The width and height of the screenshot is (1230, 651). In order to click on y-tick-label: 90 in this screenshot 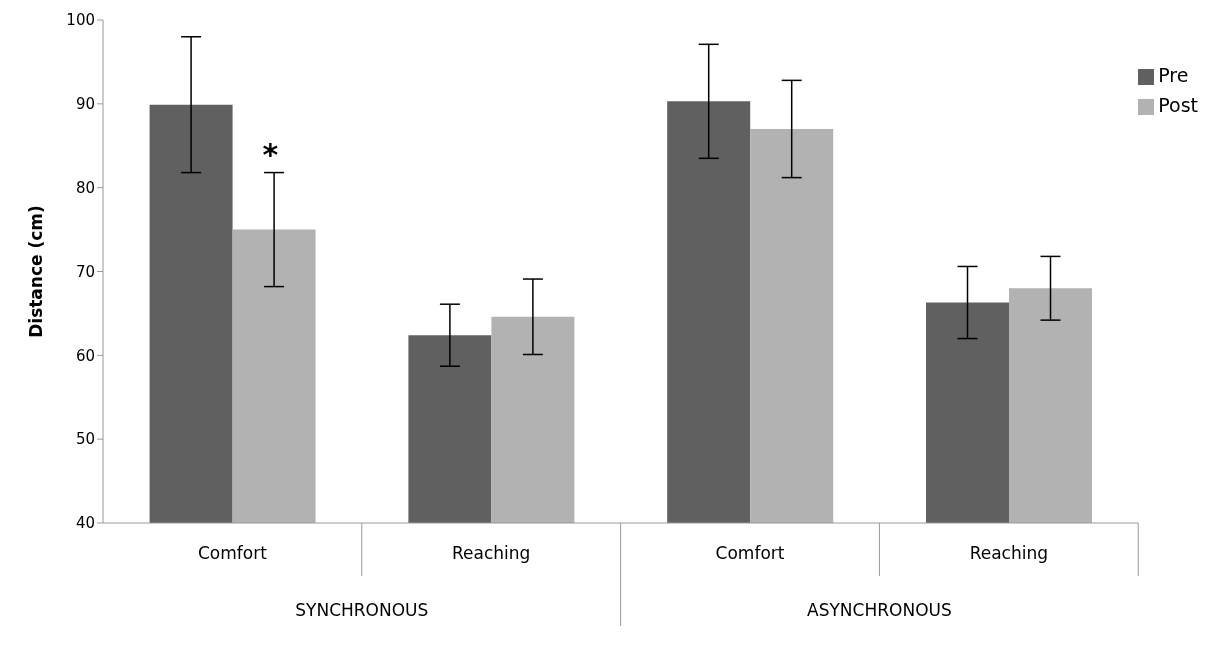, I will do `click(85, 104)`.